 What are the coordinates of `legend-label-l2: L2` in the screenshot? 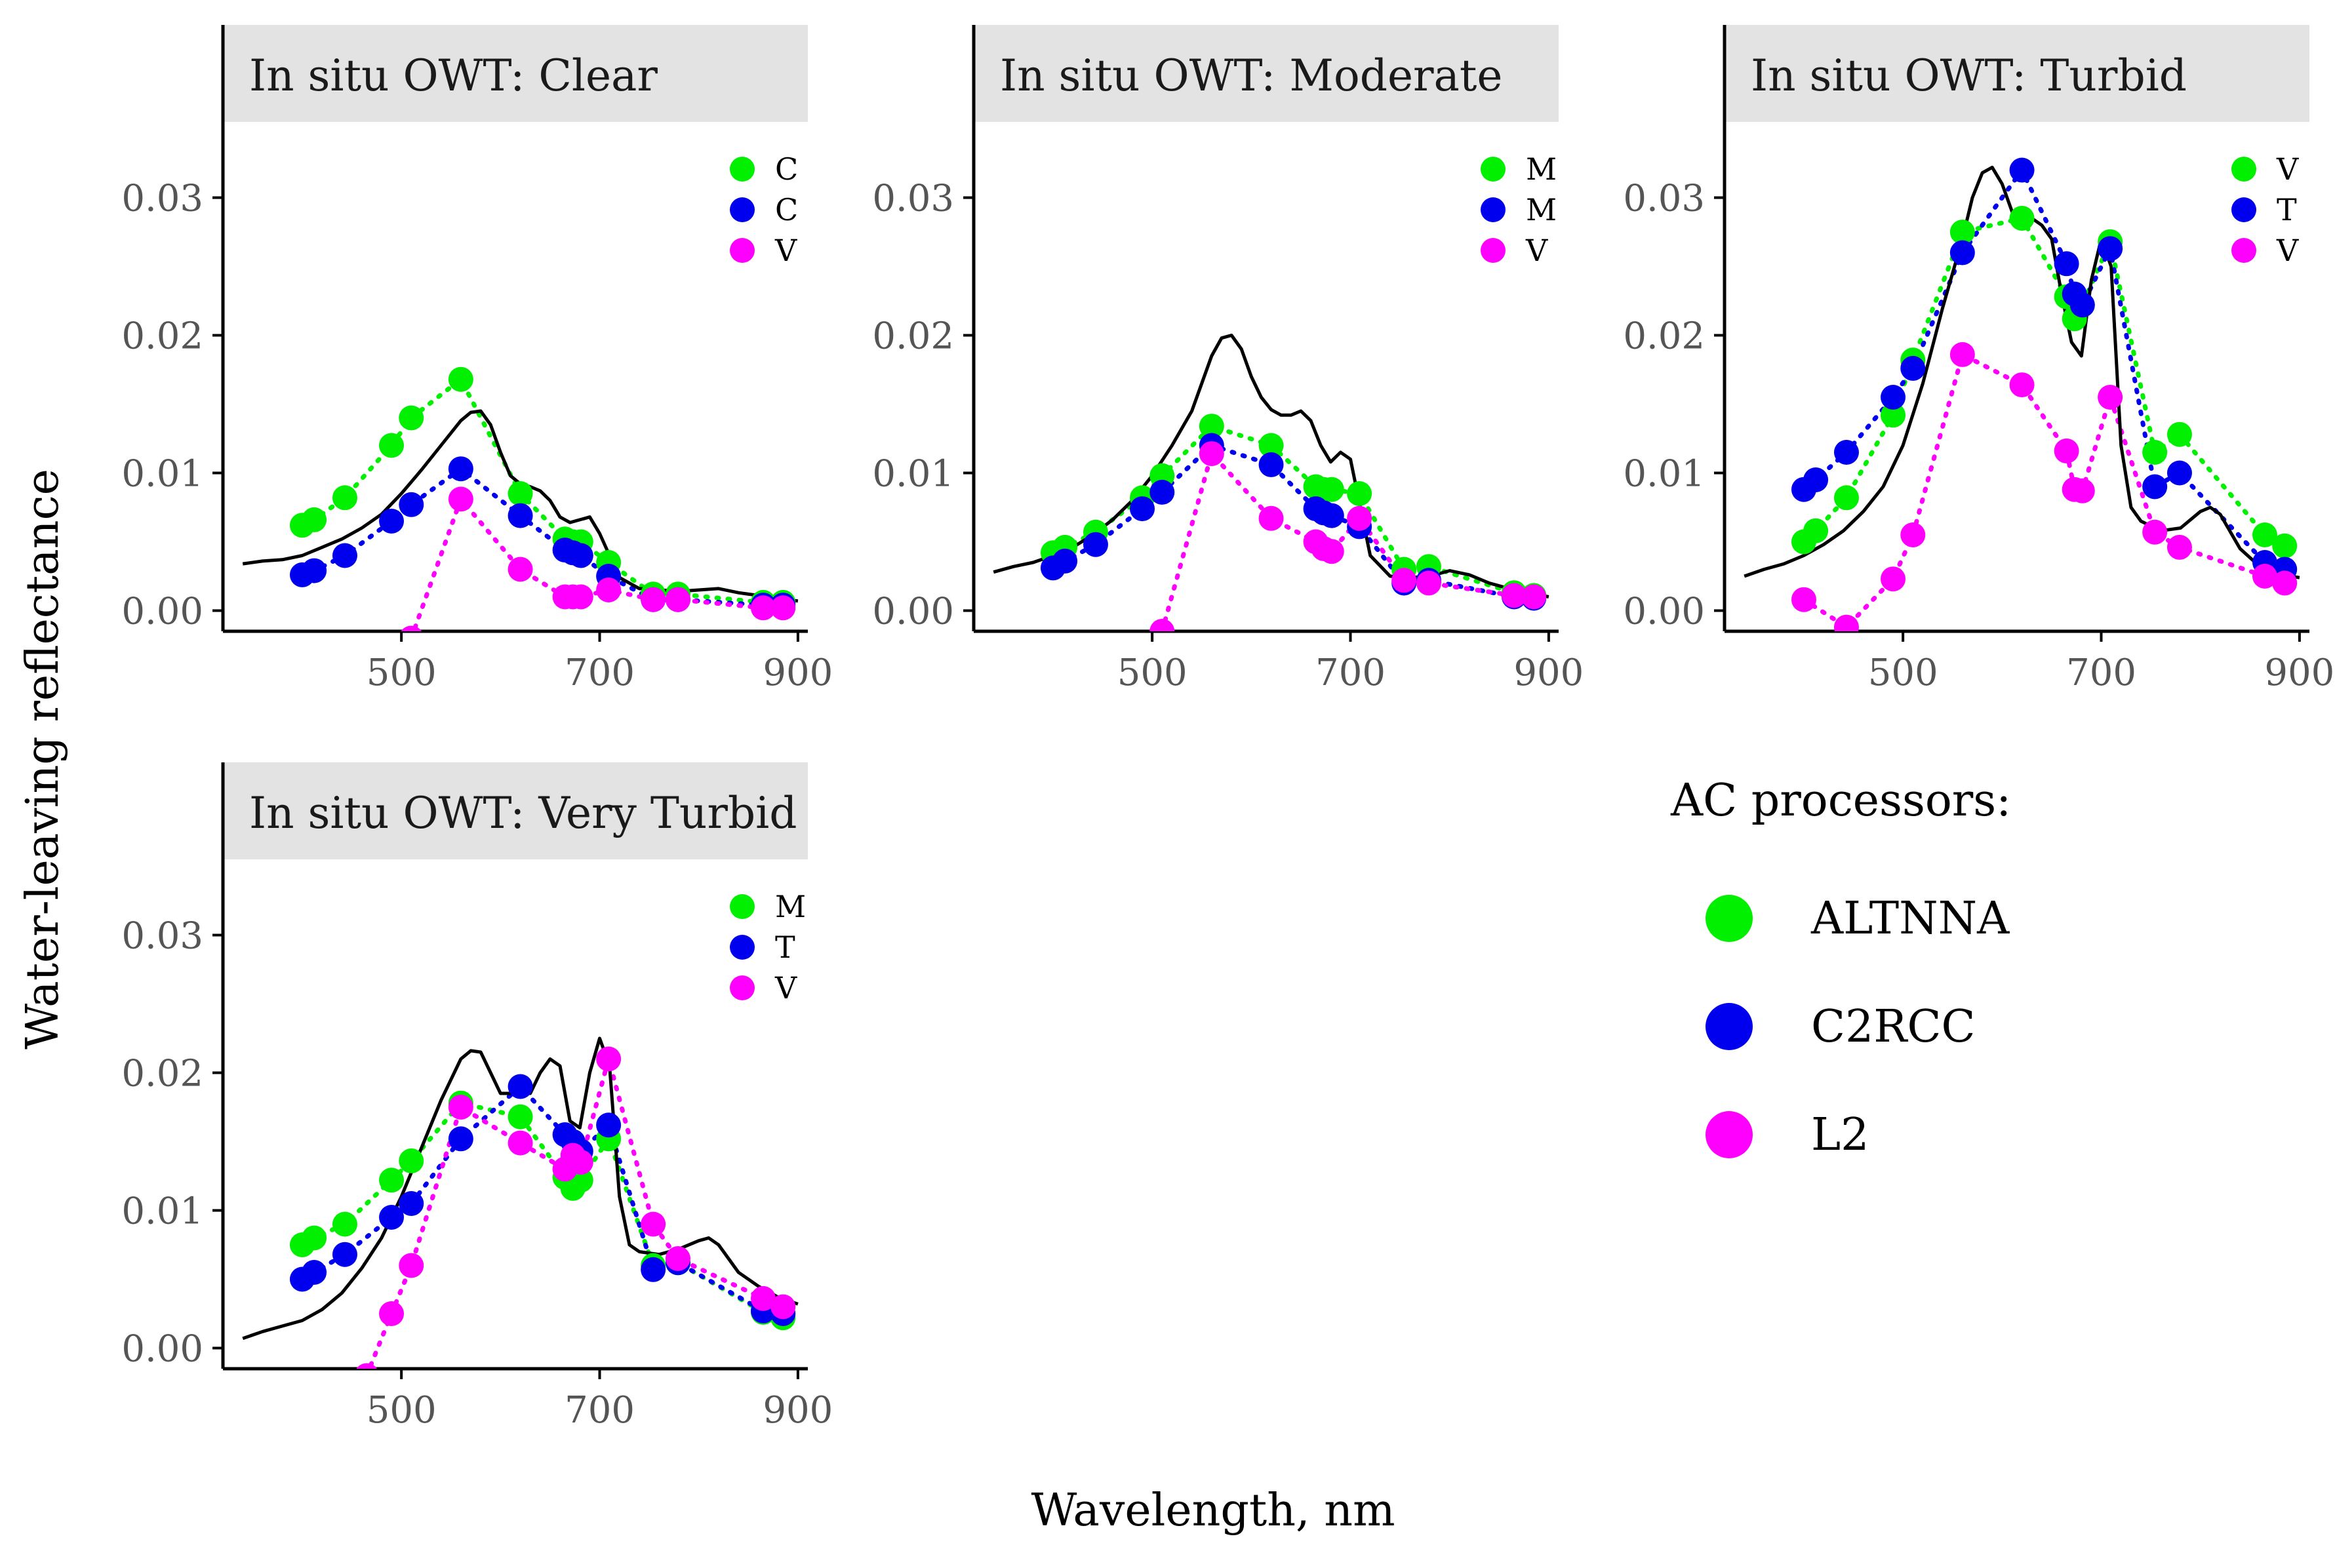 It's located at (1840, 1135).